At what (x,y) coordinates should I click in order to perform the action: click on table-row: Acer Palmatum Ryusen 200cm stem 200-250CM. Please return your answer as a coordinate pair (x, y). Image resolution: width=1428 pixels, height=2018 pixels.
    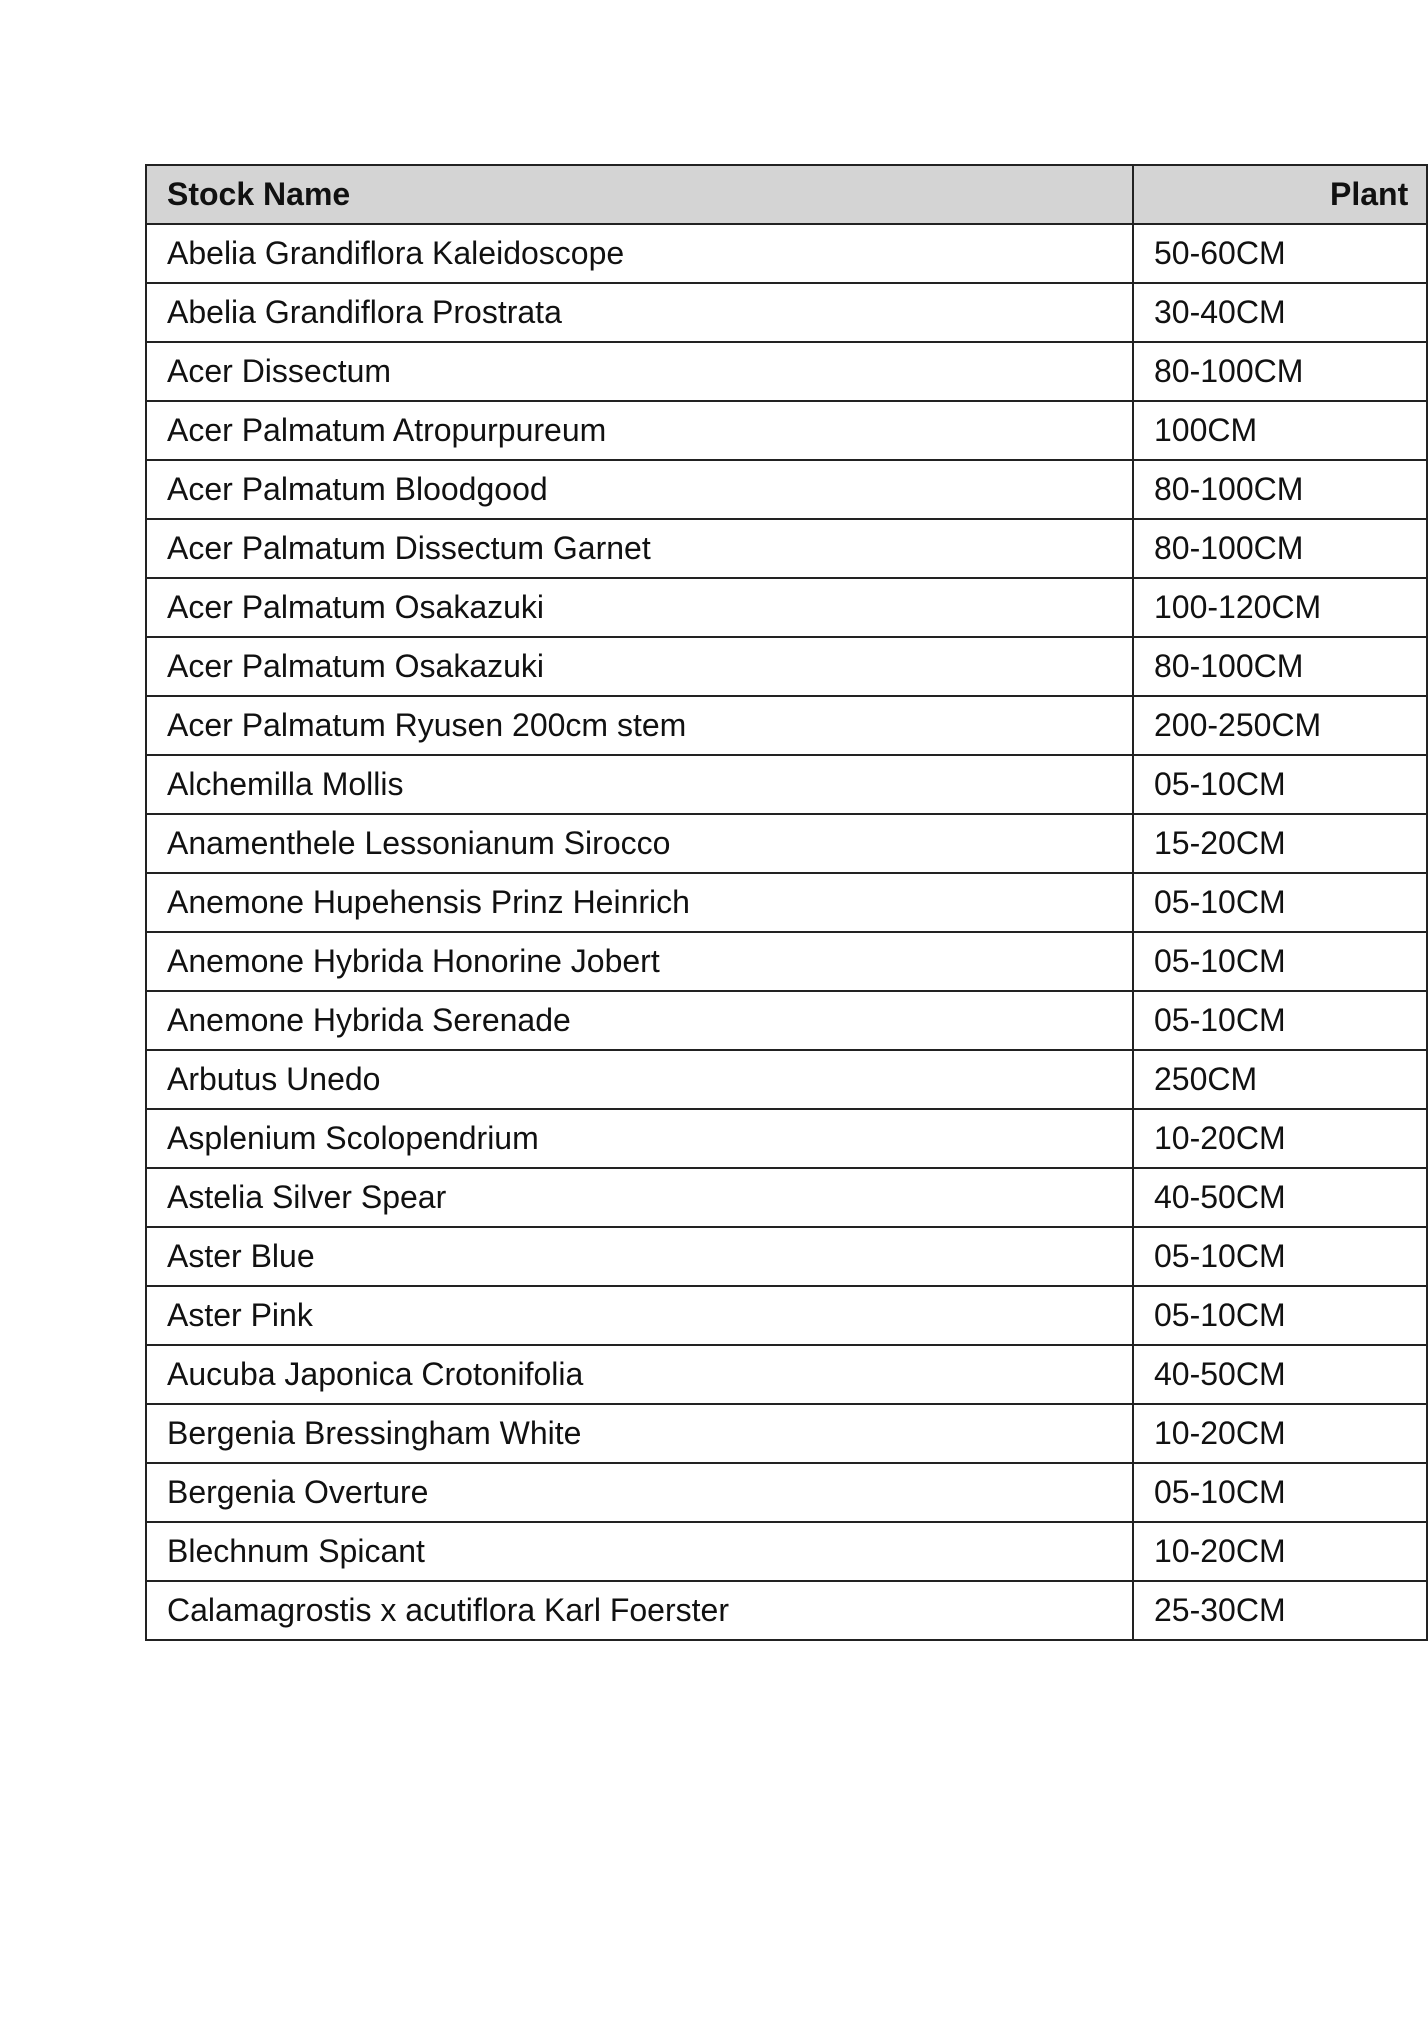
    Looking at the image, I should click on (786, 725).